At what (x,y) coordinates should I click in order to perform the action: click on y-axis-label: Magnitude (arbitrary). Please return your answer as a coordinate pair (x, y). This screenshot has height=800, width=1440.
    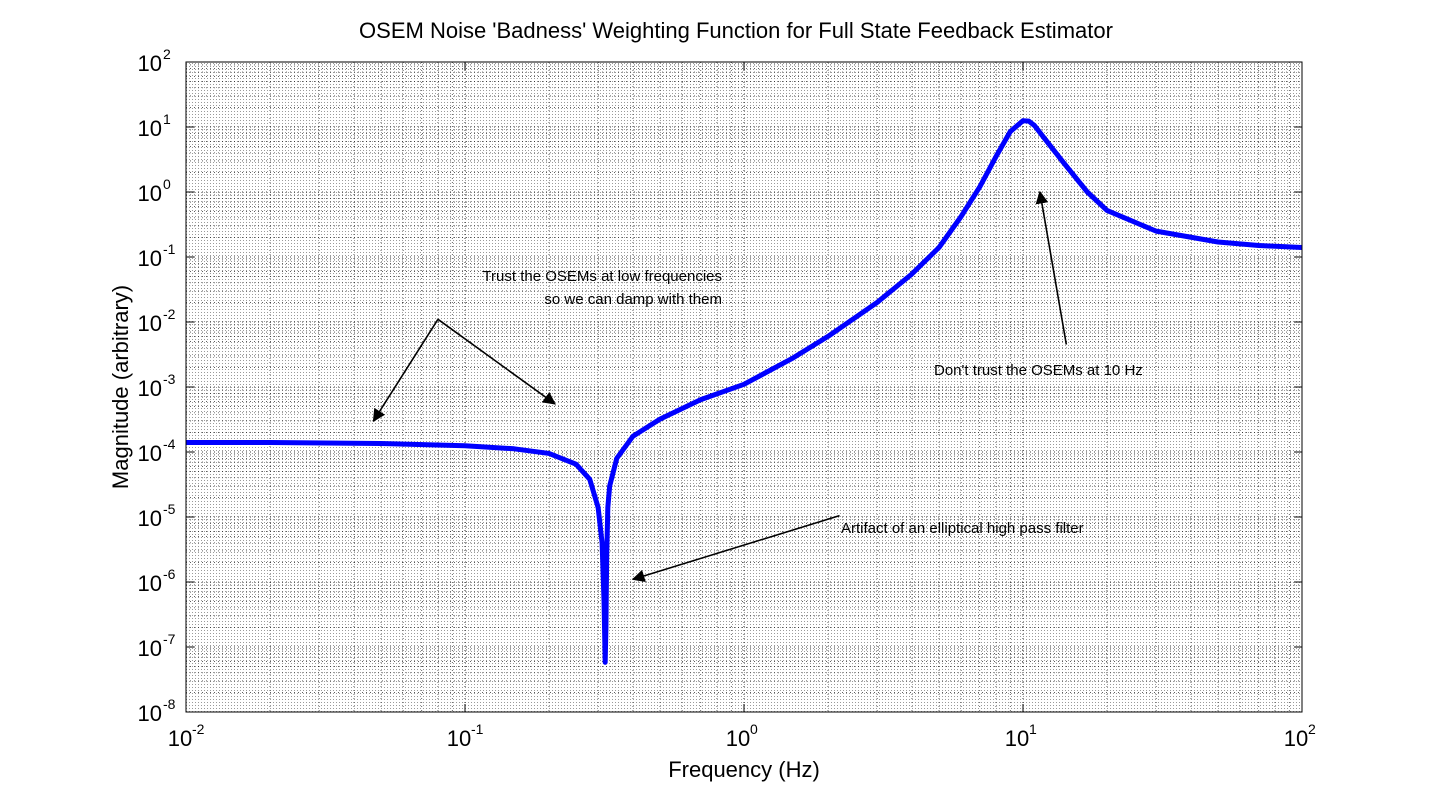
    Looking at the image, I should click on (120, 387).